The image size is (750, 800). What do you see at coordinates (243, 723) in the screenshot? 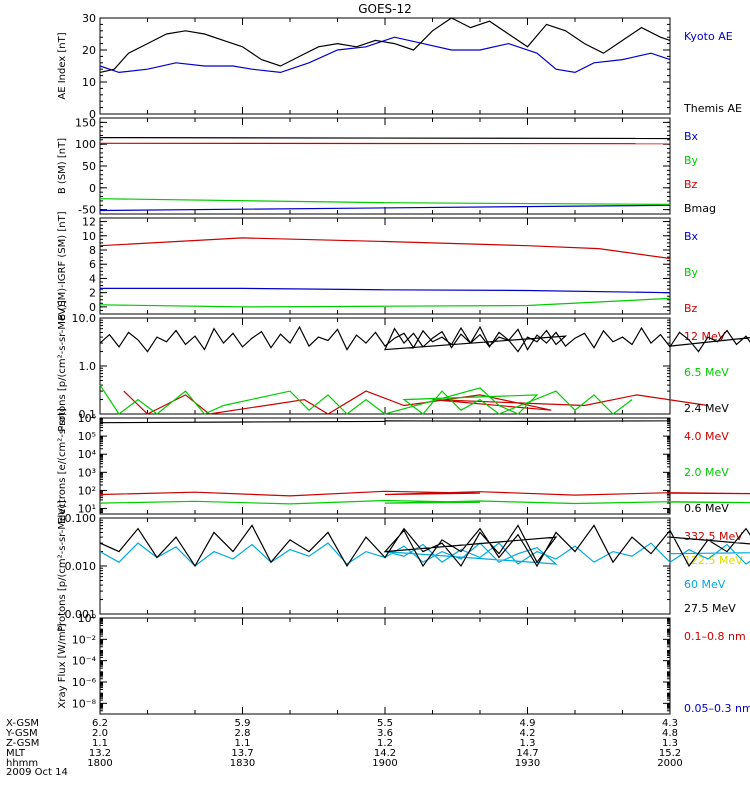
I see `footer-value: 5.9` at bounding box center [243, 723].